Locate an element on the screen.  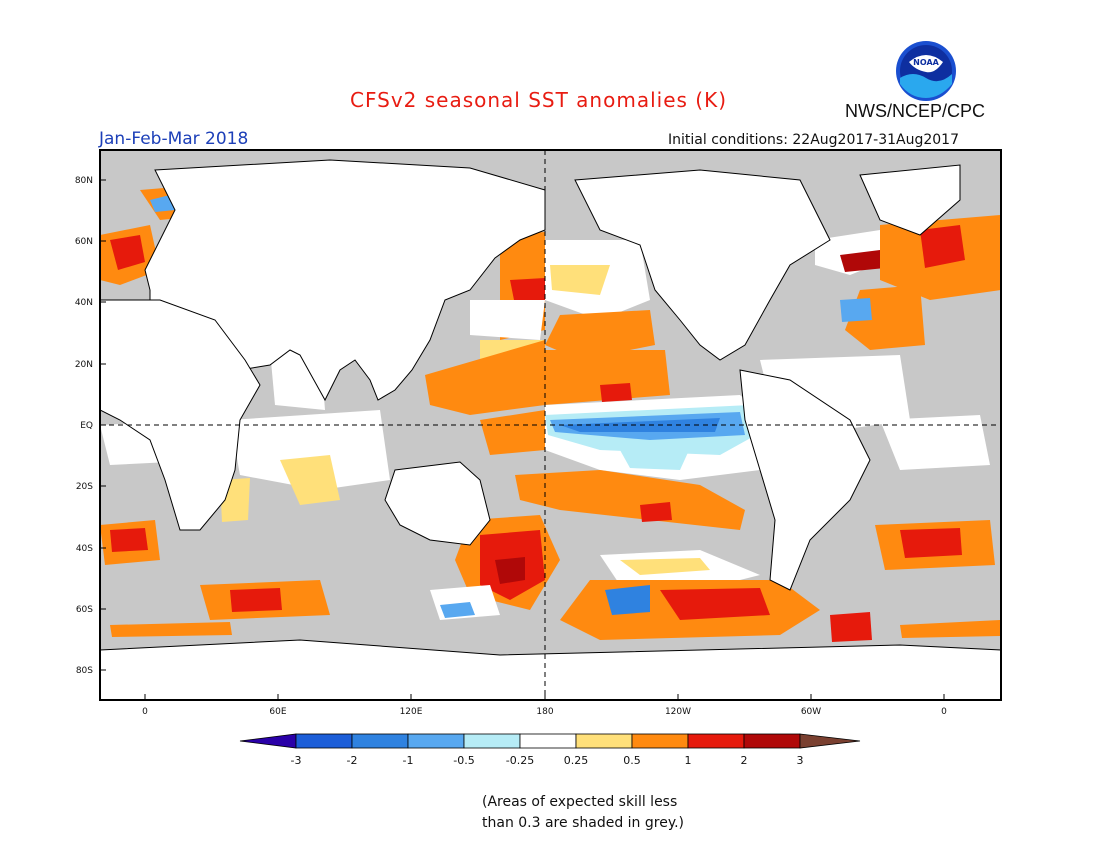
x-axis: 0 60E 120E 180 120W 60W 0 is located at coordinates (544, 705).